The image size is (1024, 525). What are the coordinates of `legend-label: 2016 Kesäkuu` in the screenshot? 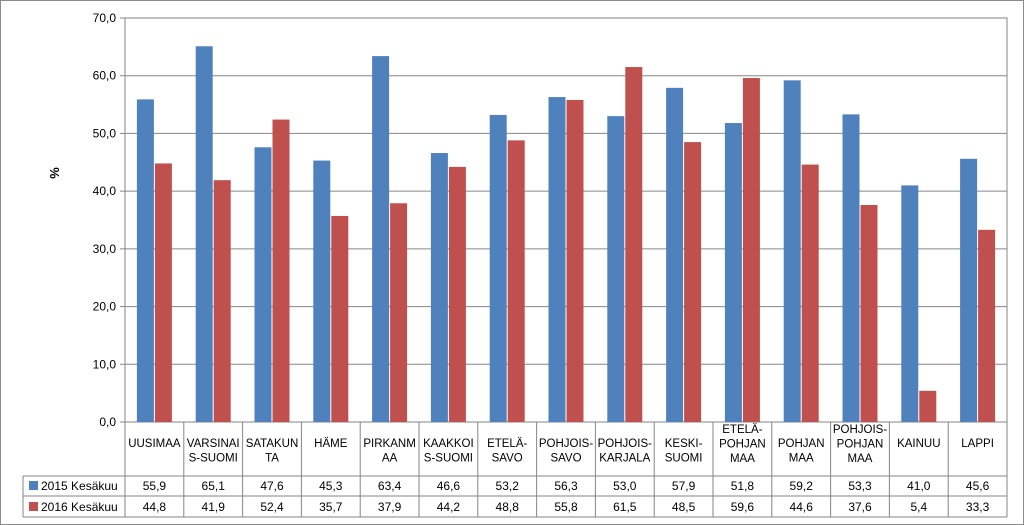 It's located at (79, 507).